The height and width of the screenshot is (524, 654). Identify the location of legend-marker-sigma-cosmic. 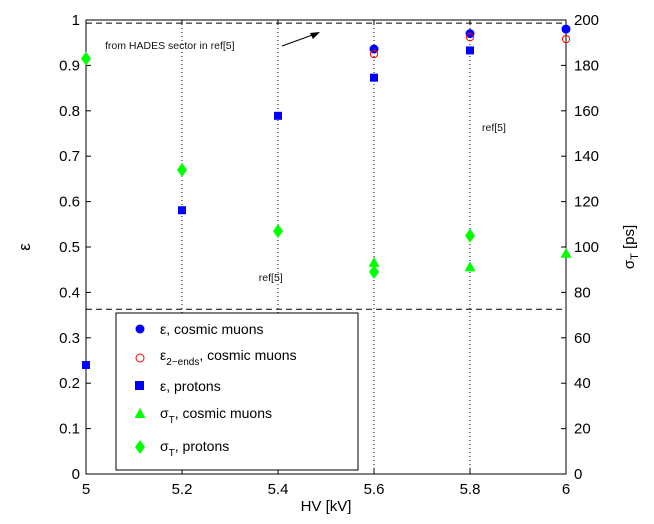
(140, 413).